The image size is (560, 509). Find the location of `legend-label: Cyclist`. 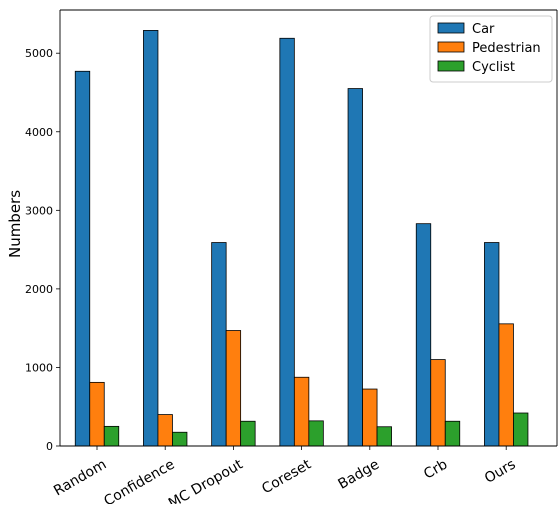

legend-label: Cyclist is located at coordinates (493, 67).